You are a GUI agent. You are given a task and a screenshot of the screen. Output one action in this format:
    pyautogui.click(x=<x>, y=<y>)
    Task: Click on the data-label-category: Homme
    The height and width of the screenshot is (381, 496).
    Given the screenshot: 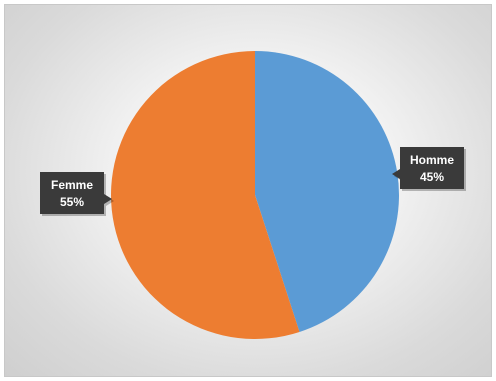 What is the action you would take?
    pyautogui.click(x=432, y=160)
    